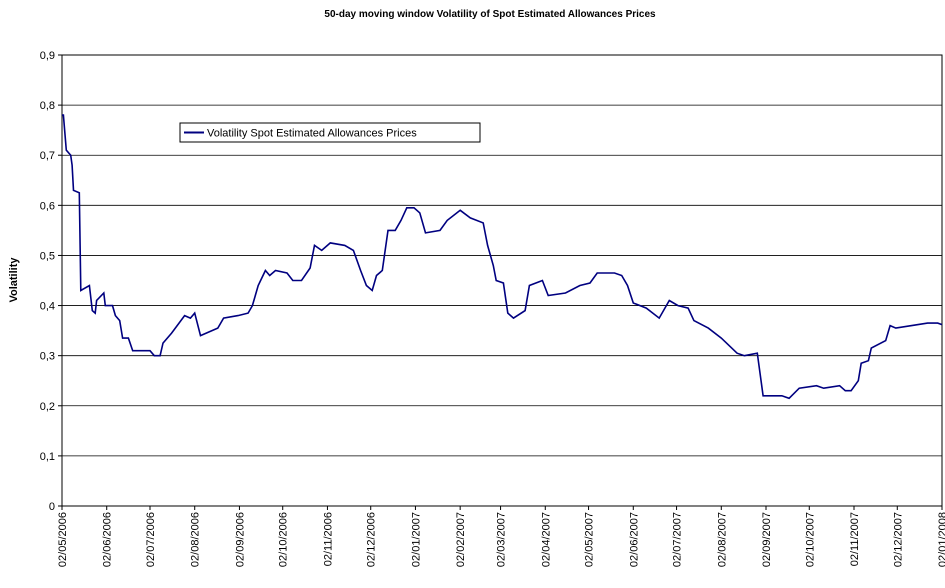 This screenshot has width=945, height=588. Describe the element at coordinates (855, 539) in the screenshot. I see `x-tick-label: 02/11/2007` at that location.